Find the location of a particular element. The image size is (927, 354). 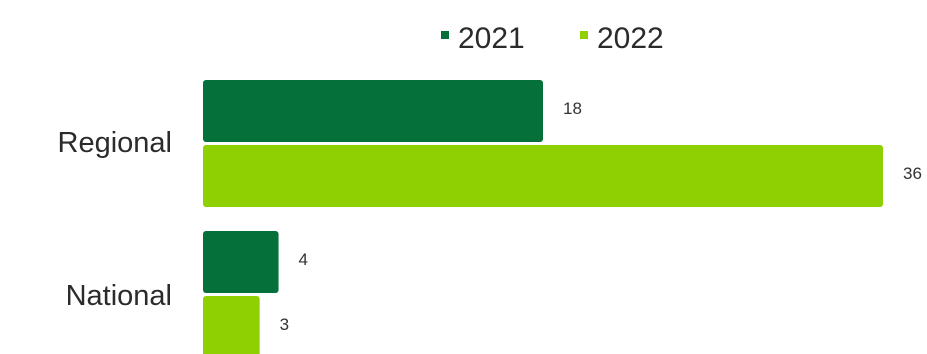

bar-national-2021 is located at coordinates (241, 262).